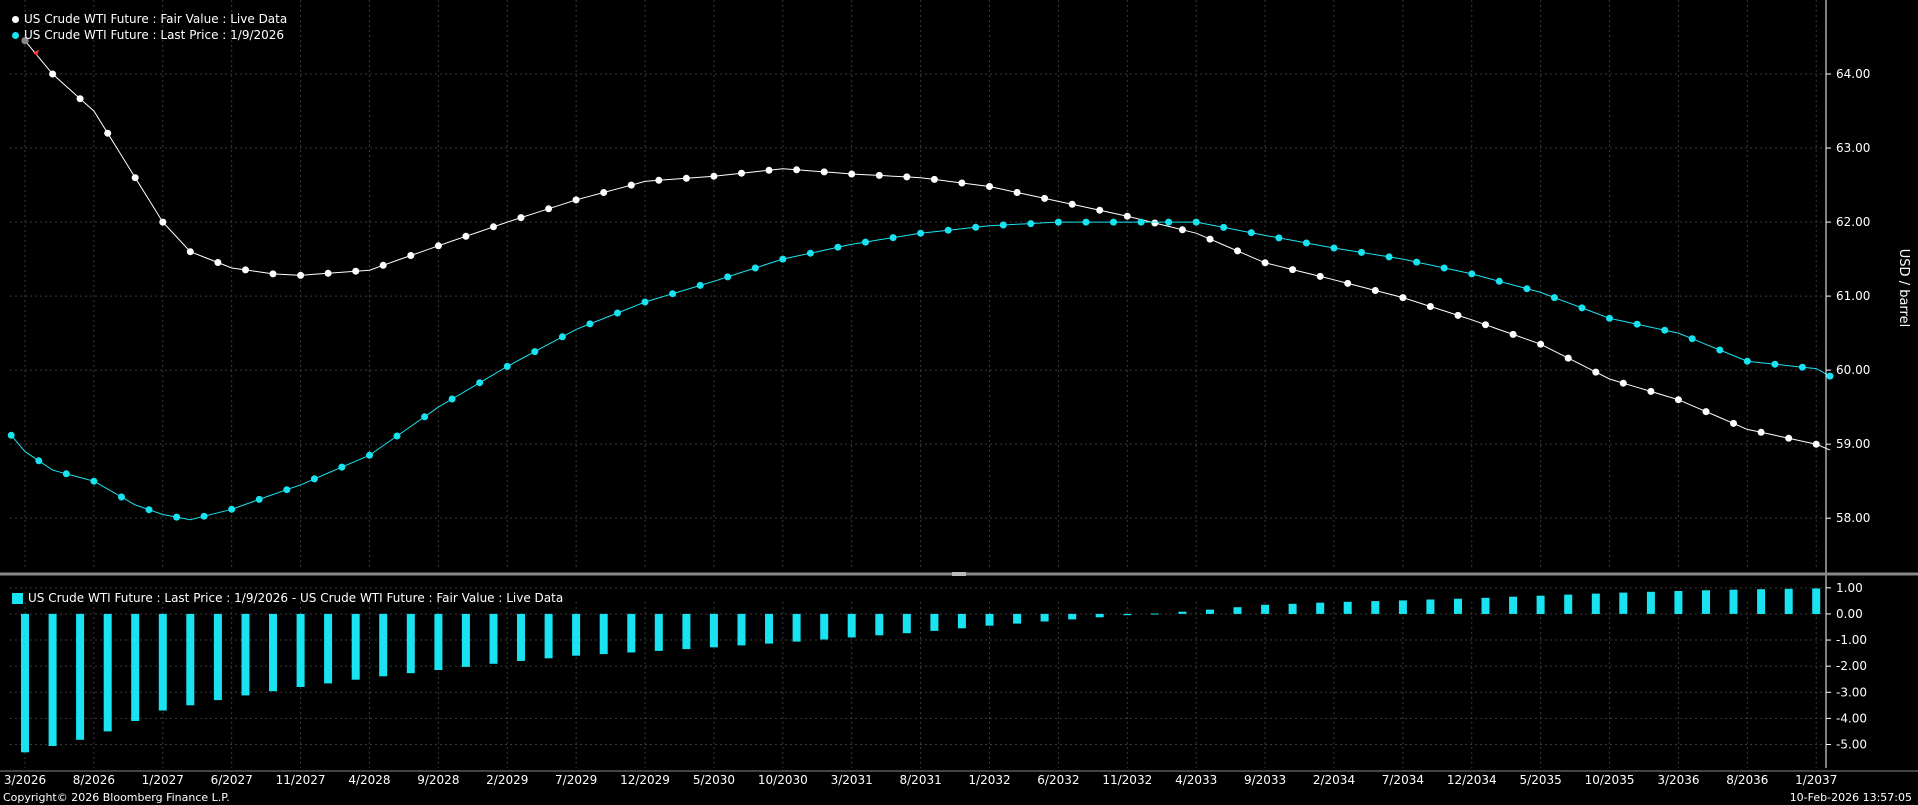 This screenshot has height=805, width=1918. What do you see at coordinates (1851, 692) in the screenshot?
I see `y-tick-label-bottom: -3.00` at bounding box center [1851, 692].